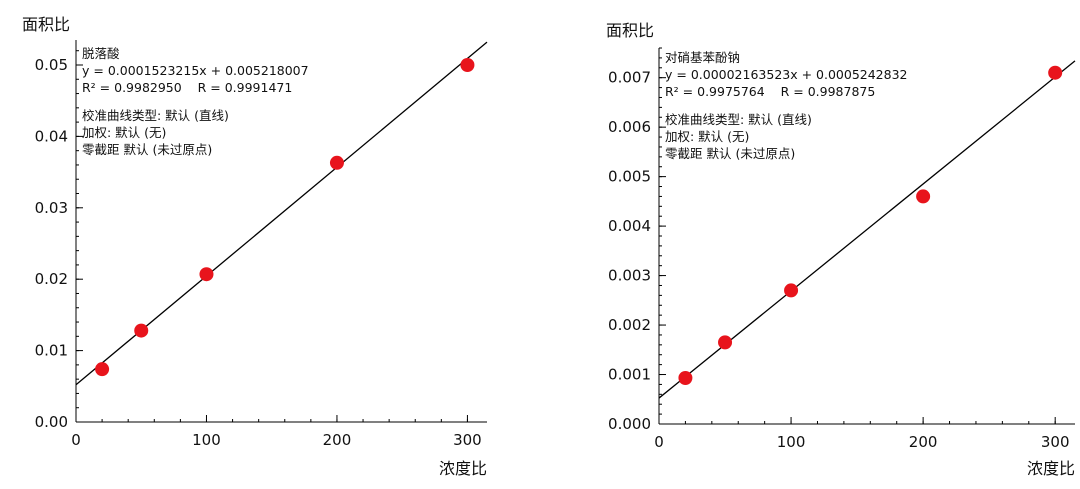  Describe the element at coordinates (51, 208) in the screenshot. I see `y-tick-label: 0.03` at that location.